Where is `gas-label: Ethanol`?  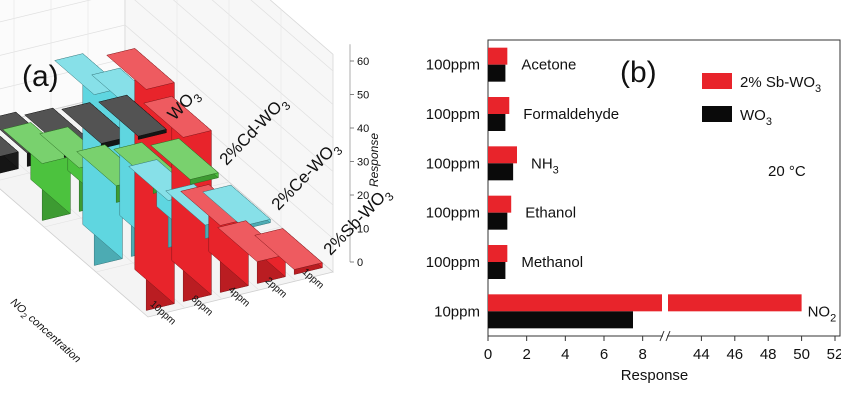 gas-label: Ethanol is located at coordinates (550, 213).